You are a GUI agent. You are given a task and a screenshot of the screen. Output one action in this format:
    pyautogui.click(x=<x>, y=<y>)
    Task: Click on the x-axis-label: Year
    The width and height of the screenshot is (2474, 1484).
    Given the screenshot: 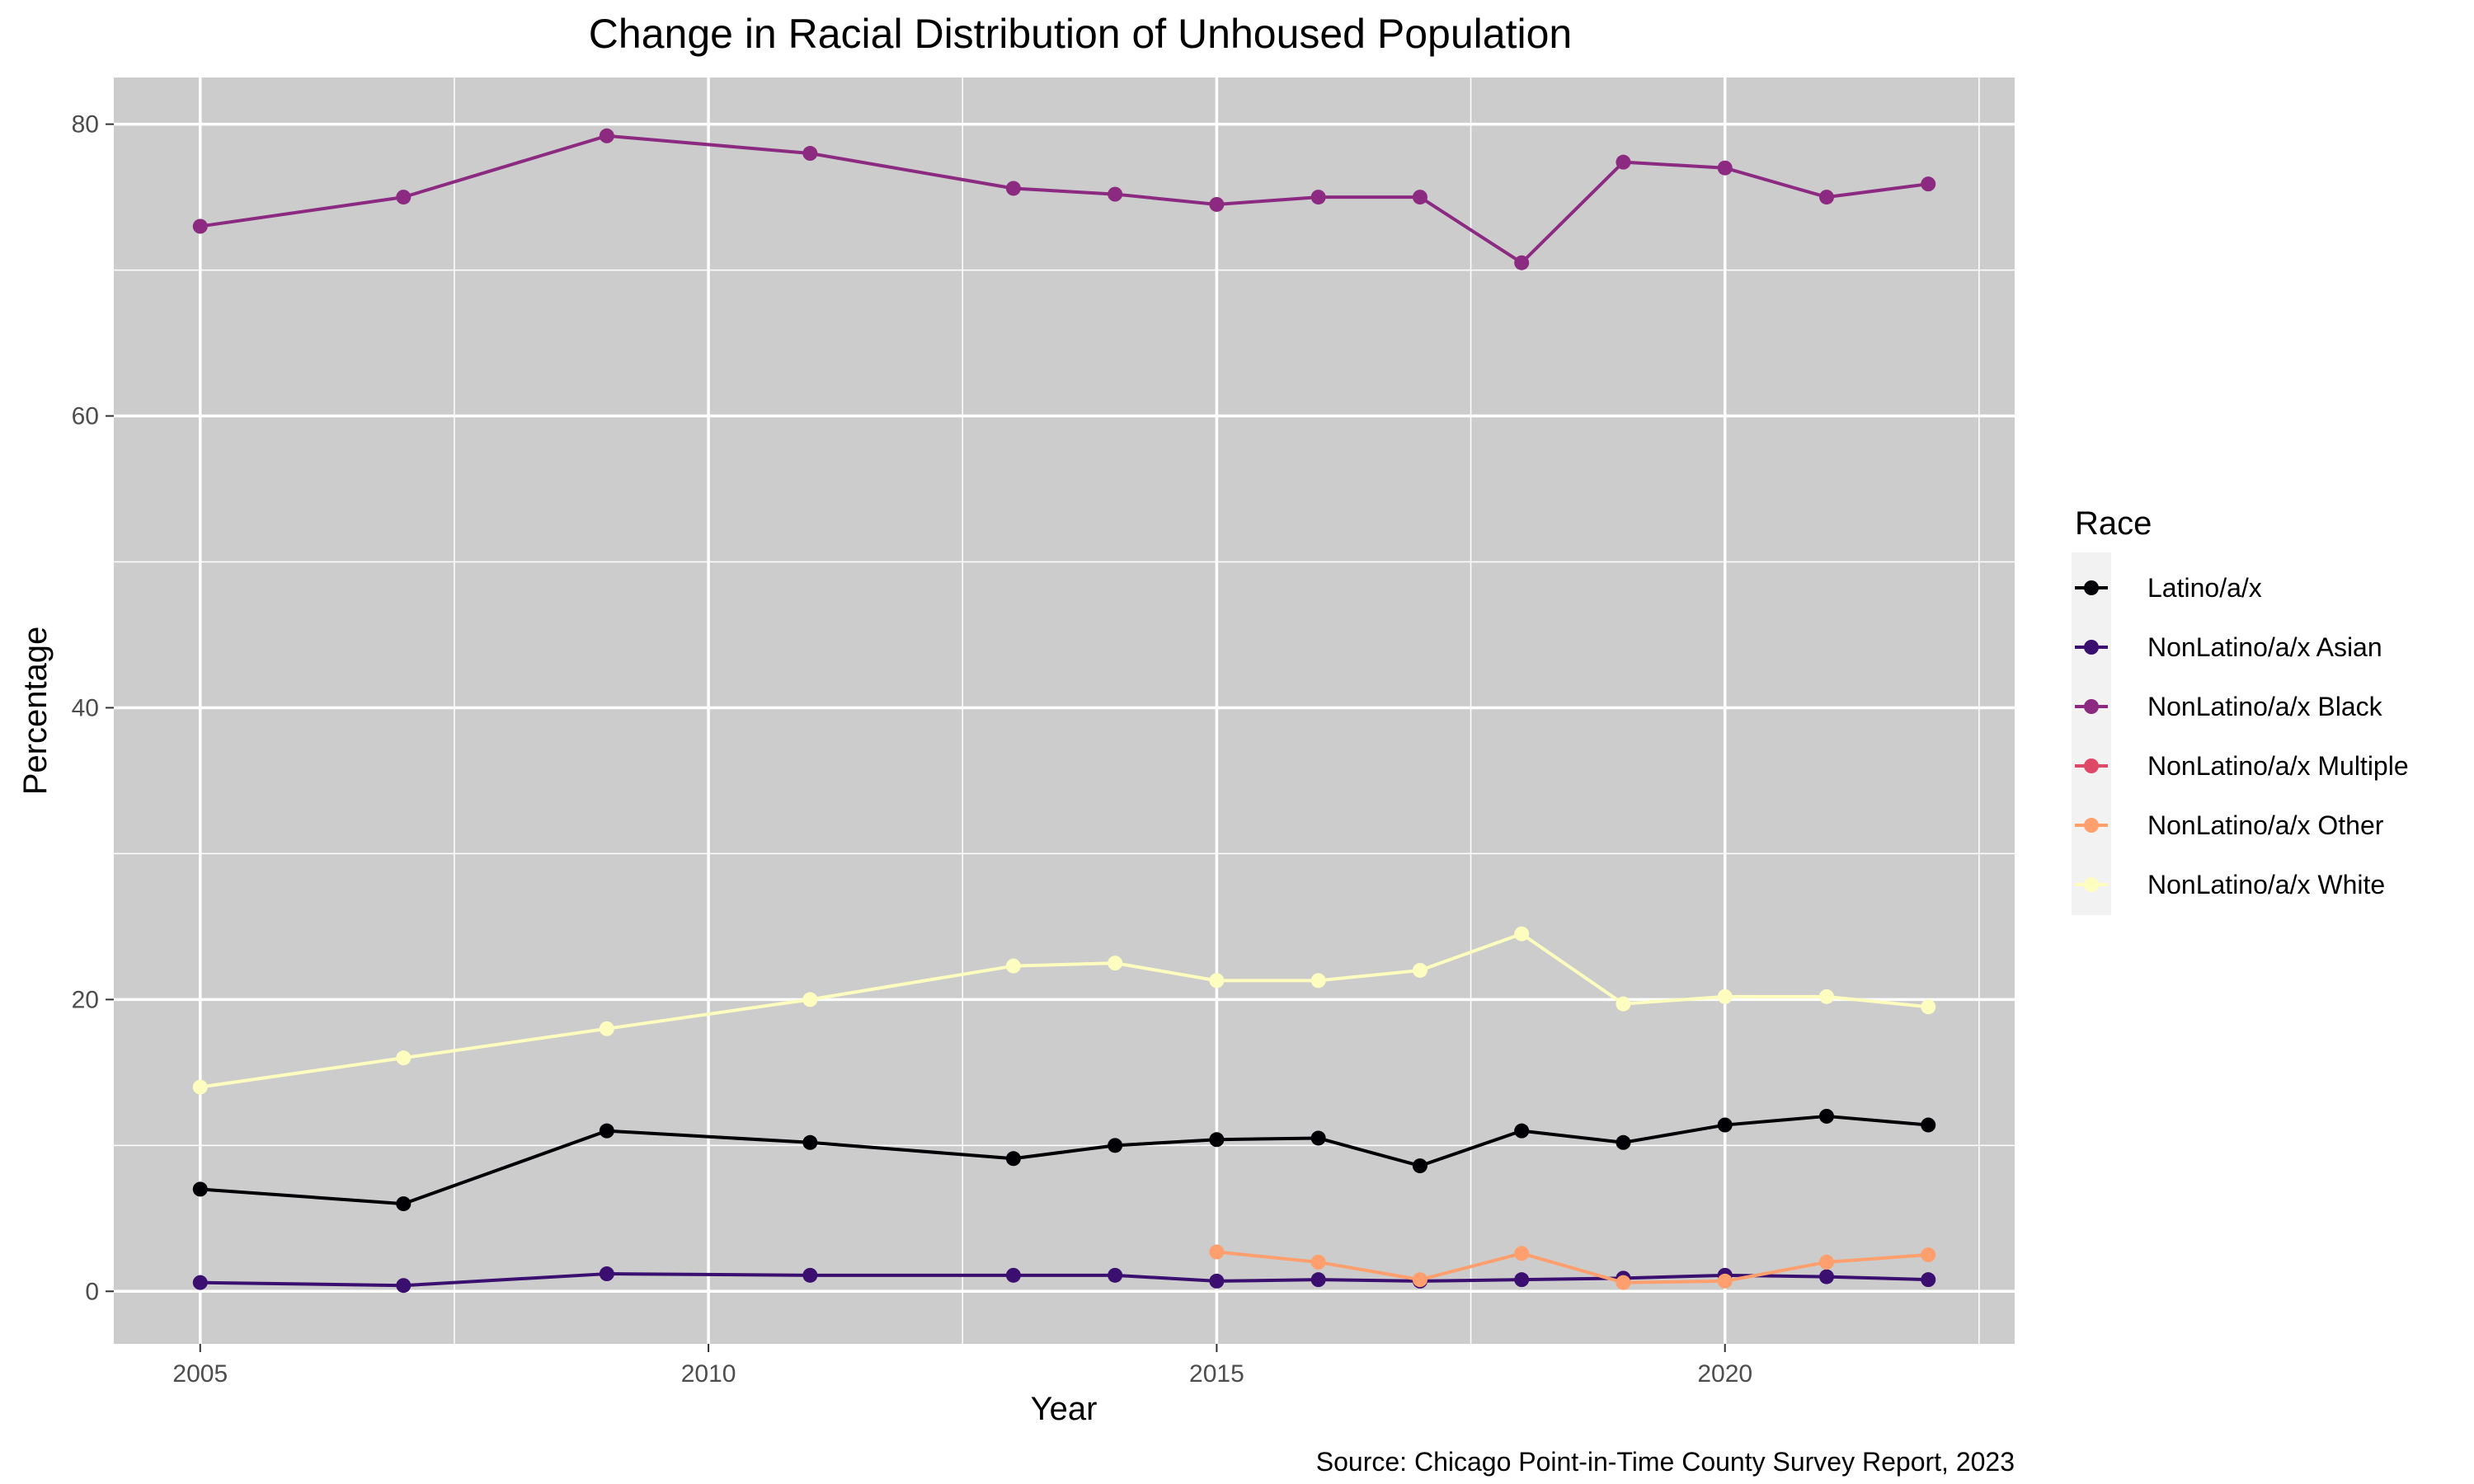 What is the action you would take?
    pyautogui.click(x=1064, y=1409)
    